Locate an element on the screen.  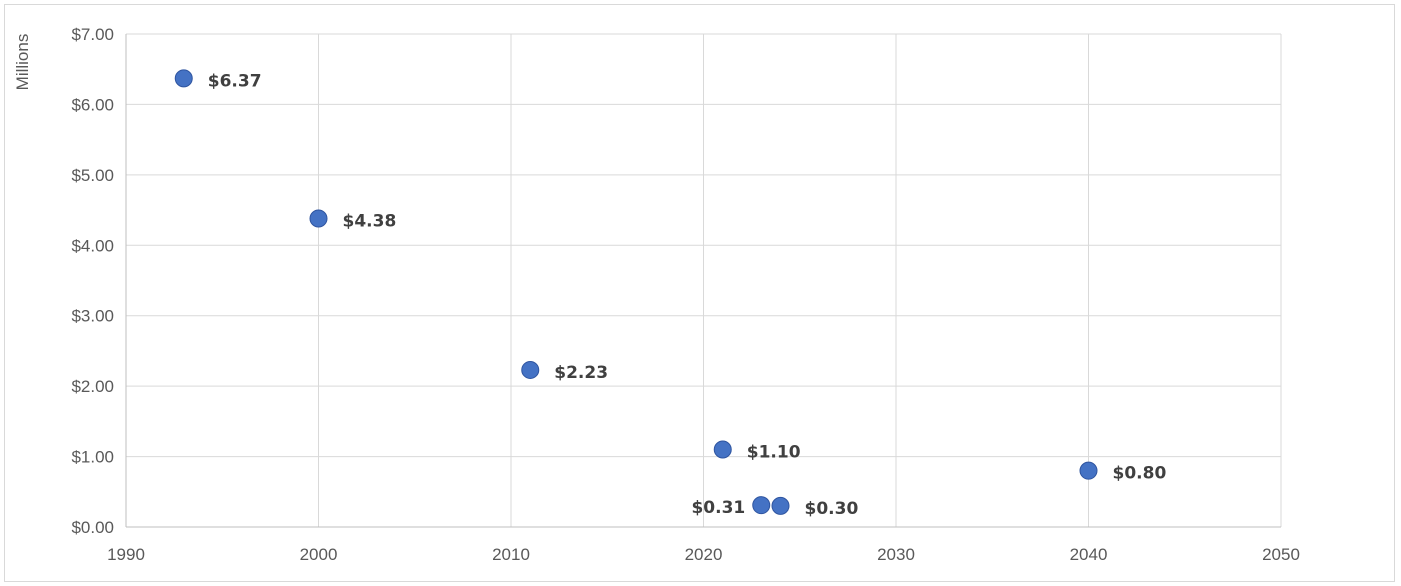
data-label: $0.31 is located at coordinates (718, 508).